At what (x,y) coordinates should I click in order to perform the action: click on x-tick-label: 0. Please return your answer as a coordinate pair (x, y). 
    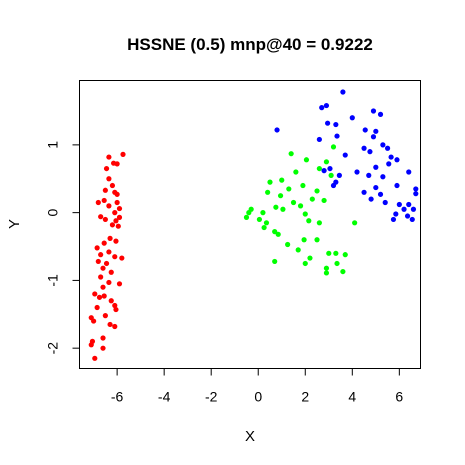
    Looking at the image, I should click on (258, 397).